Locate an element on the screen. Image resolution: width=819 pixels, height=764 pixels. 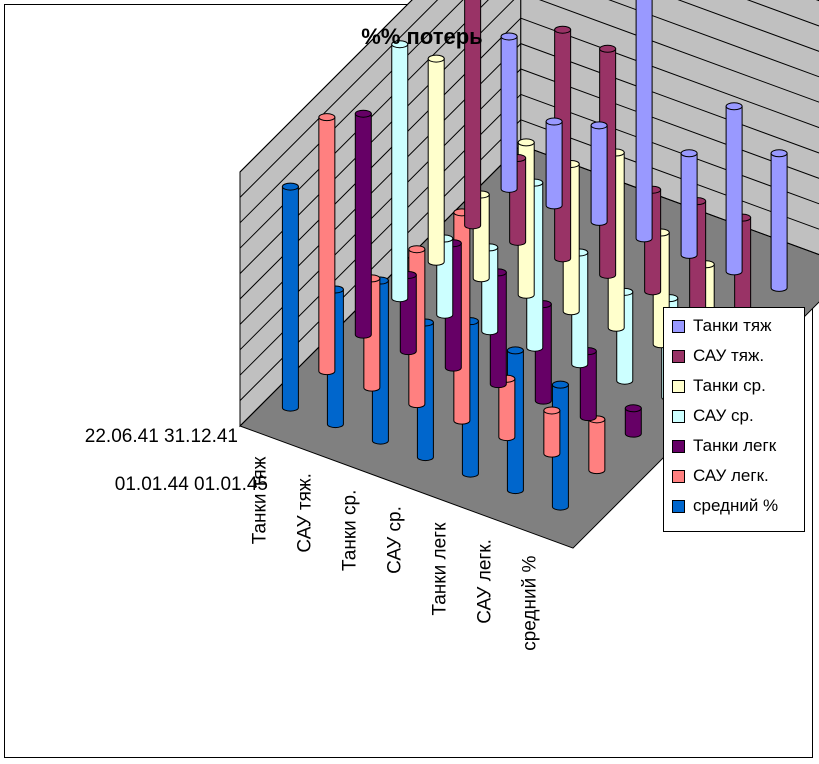
x-tick-label: САУ легк. is located at coordinates (484, 581).